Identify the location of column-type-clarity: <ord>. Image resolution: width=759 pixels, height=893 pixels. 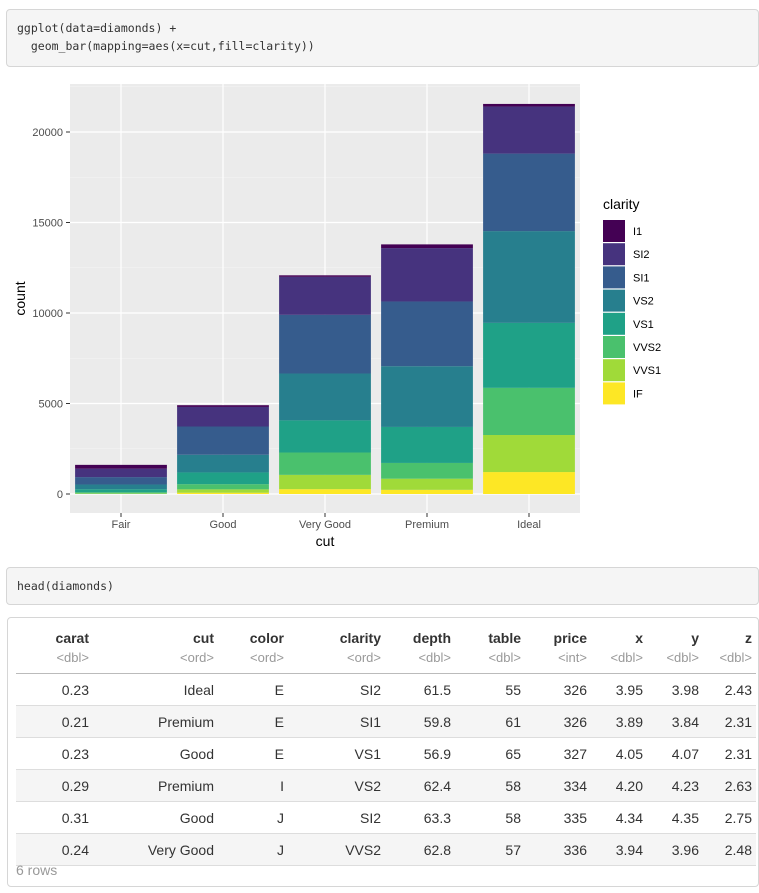
(332, 660).